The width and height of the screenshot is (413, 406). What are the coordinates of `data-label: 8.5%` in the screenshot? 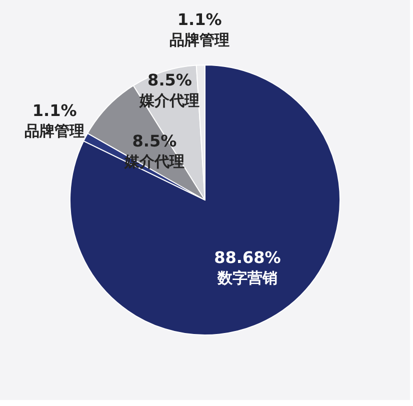 It's located at (170, 80).